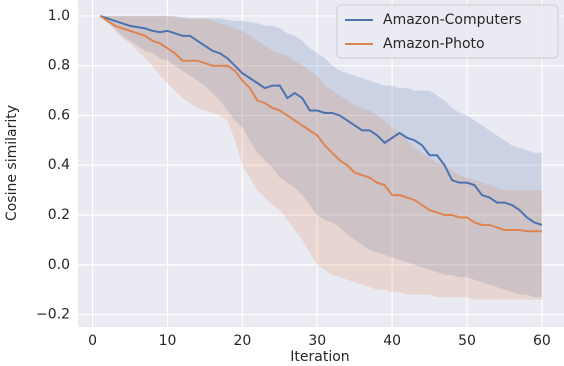 Image resolution: width=564 pixels, height=366 pixels. What do you see at coordinates (59, 66) in the screenshot?
I see `y-tick-label: 0.8` at bounding box center [59, 66].